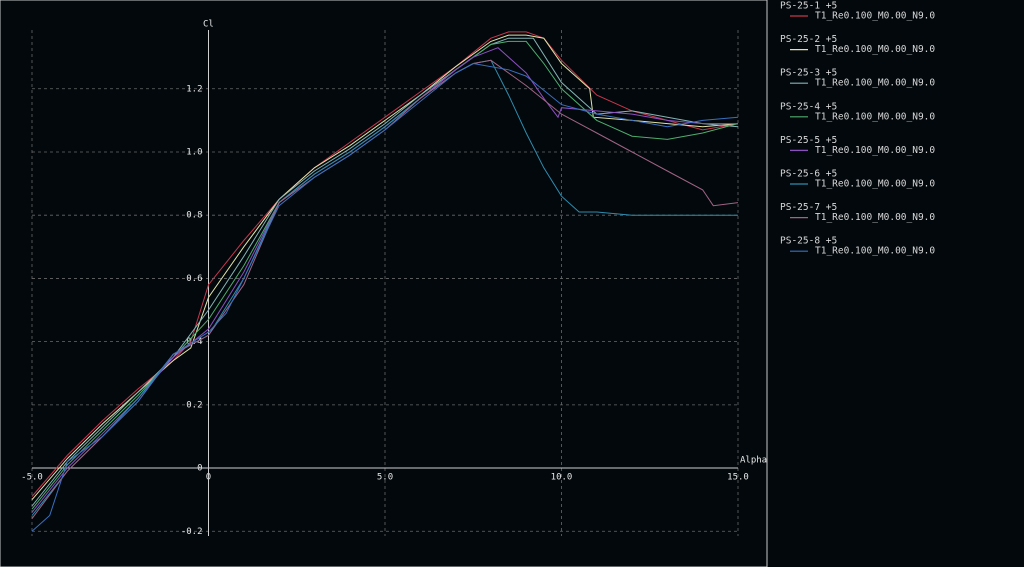 The image size is (1024, 567). I want to click on legend-name: PS-25-6 +5, so click(808, 174).